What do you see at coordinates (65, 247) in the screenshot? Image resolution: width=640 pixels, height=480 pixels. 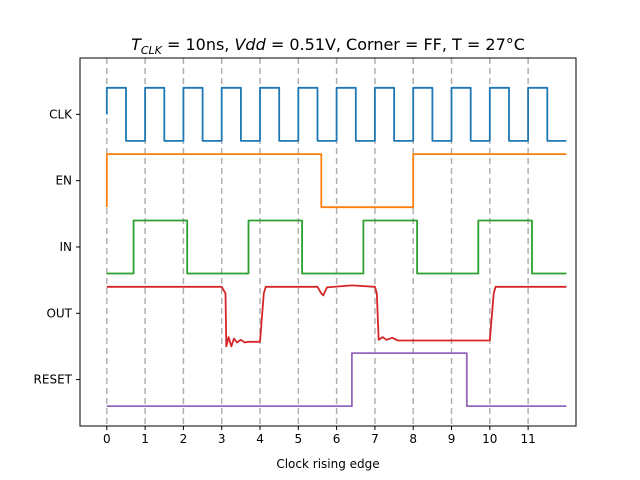 I see `y-tick-label: IN` at bounding box center [65, 247].